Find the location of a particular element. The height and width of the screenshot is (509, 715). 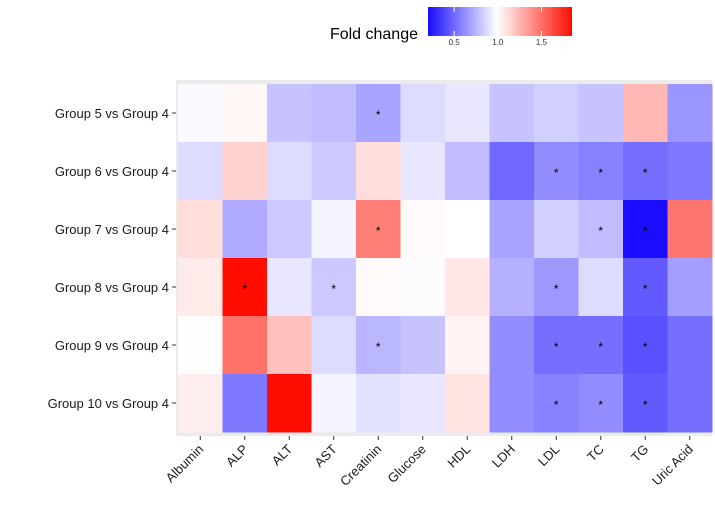

x-tick-label: AST is located at coordinates (325, 455).